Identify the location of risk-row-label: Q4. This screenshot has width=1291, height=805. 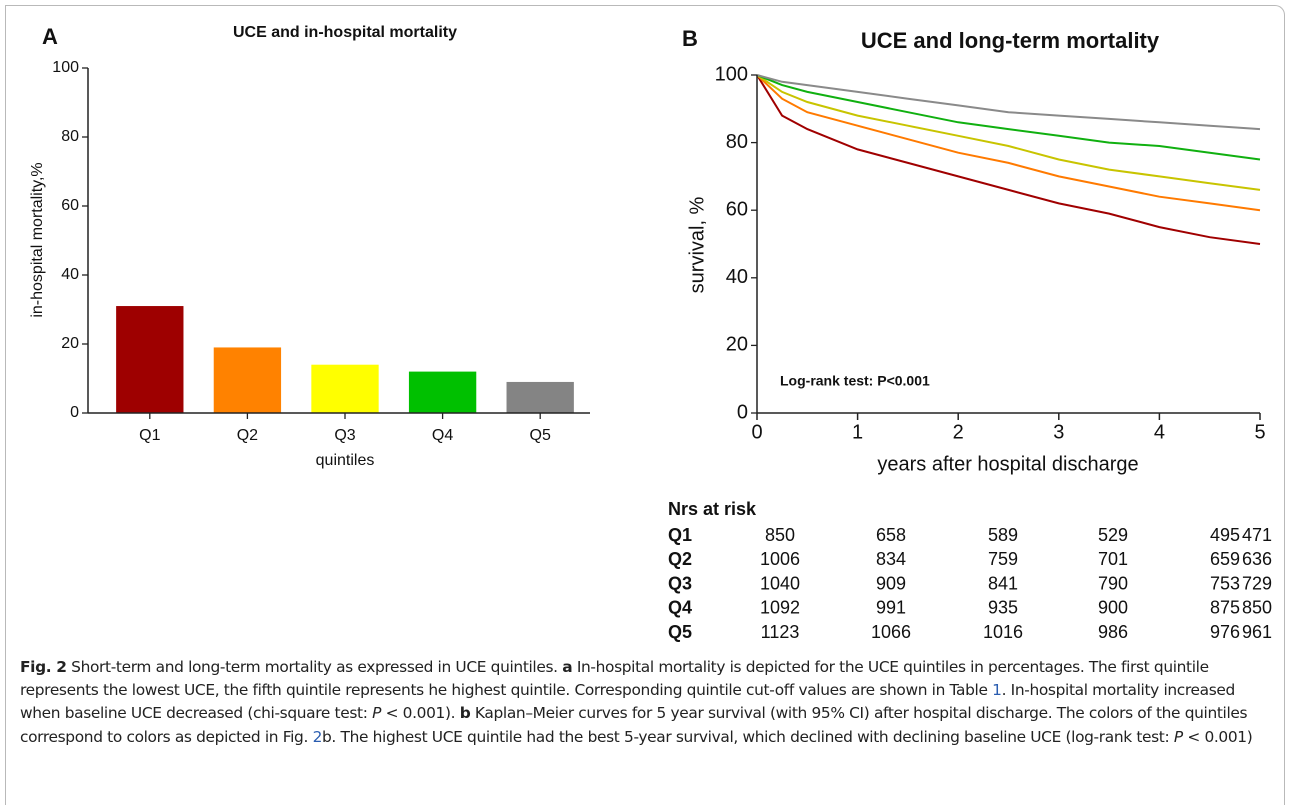
(680, 608).